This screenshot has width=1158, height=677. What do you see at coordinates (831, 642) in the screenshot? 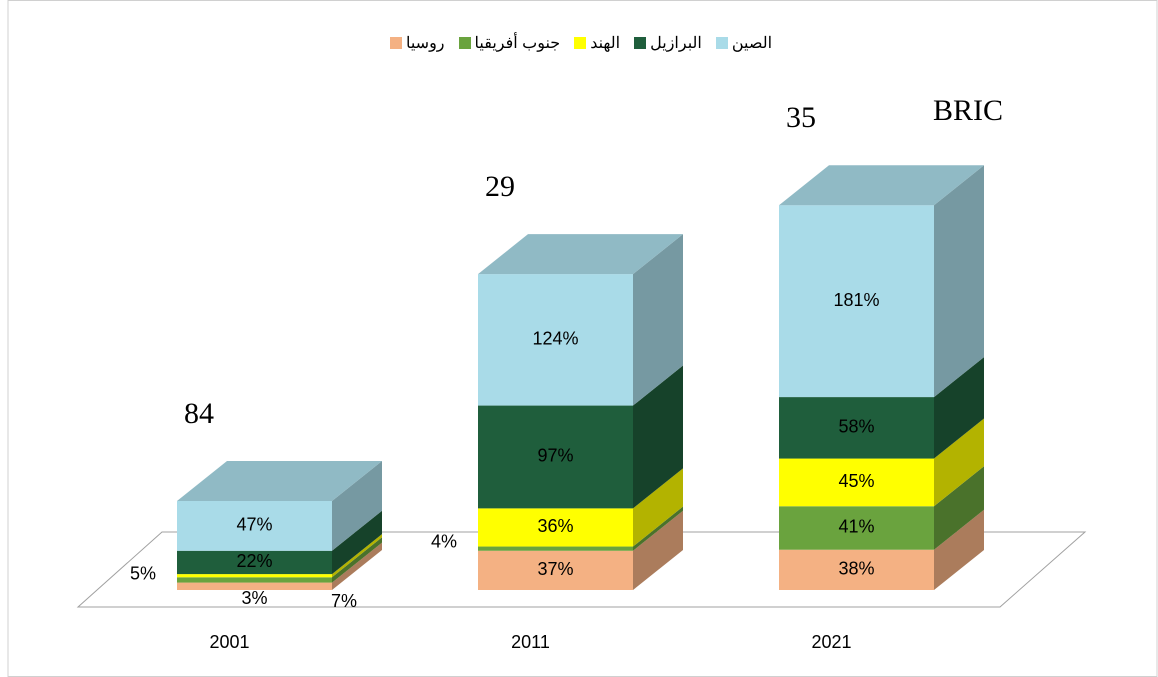
I see `x-tick-label: 2021` at bounding box center [831, 642].